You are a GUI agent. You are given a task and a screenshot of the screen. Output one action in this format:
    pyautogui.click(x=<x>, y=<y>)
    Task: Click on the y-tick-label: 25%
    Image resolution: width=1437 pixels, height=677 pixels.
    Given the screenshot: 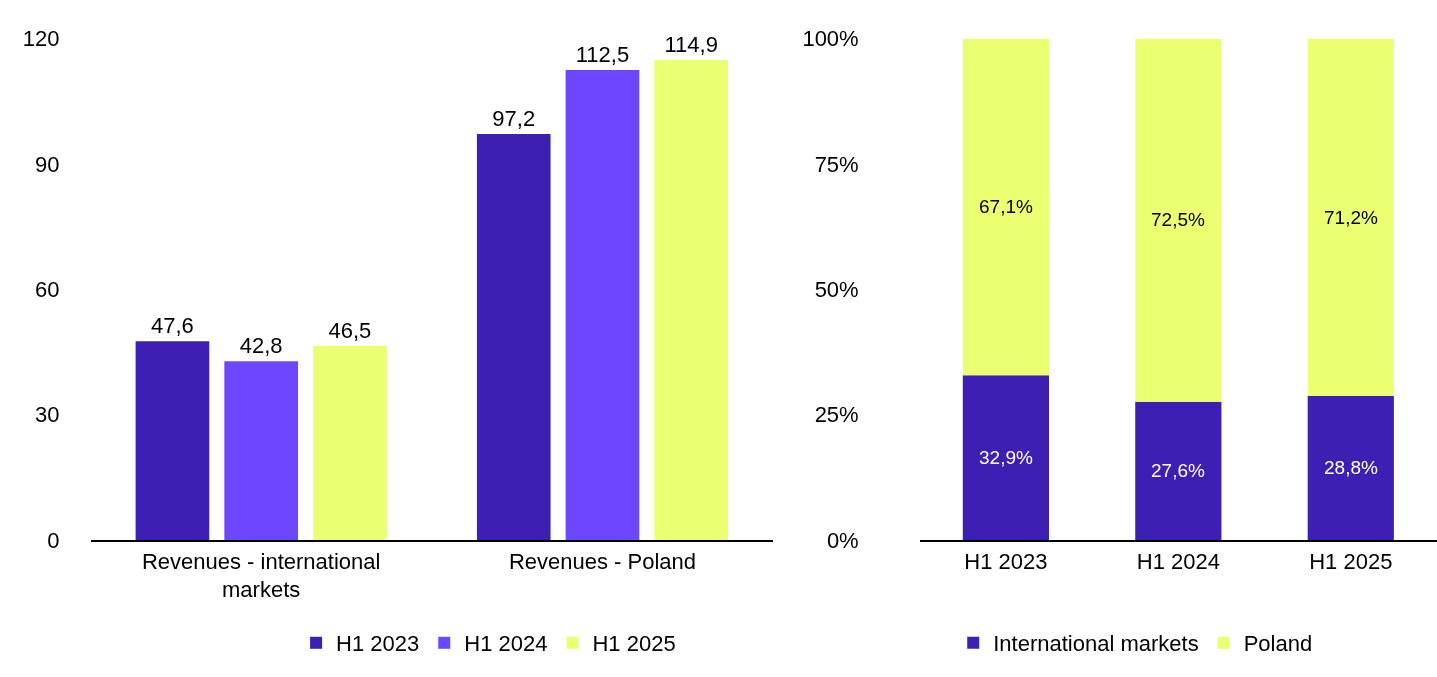 What is the action you would take?
    pyautogui.click(x=836, y=415)
    